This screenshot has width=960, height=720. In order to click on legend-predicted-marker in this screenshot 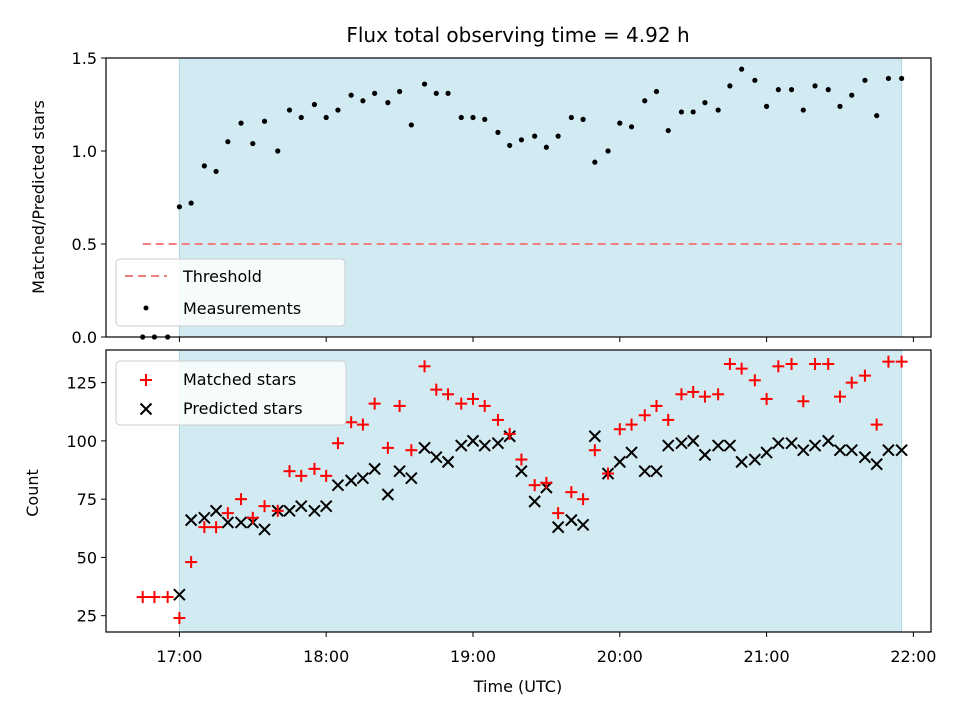, I will do `click(146, 409)`.